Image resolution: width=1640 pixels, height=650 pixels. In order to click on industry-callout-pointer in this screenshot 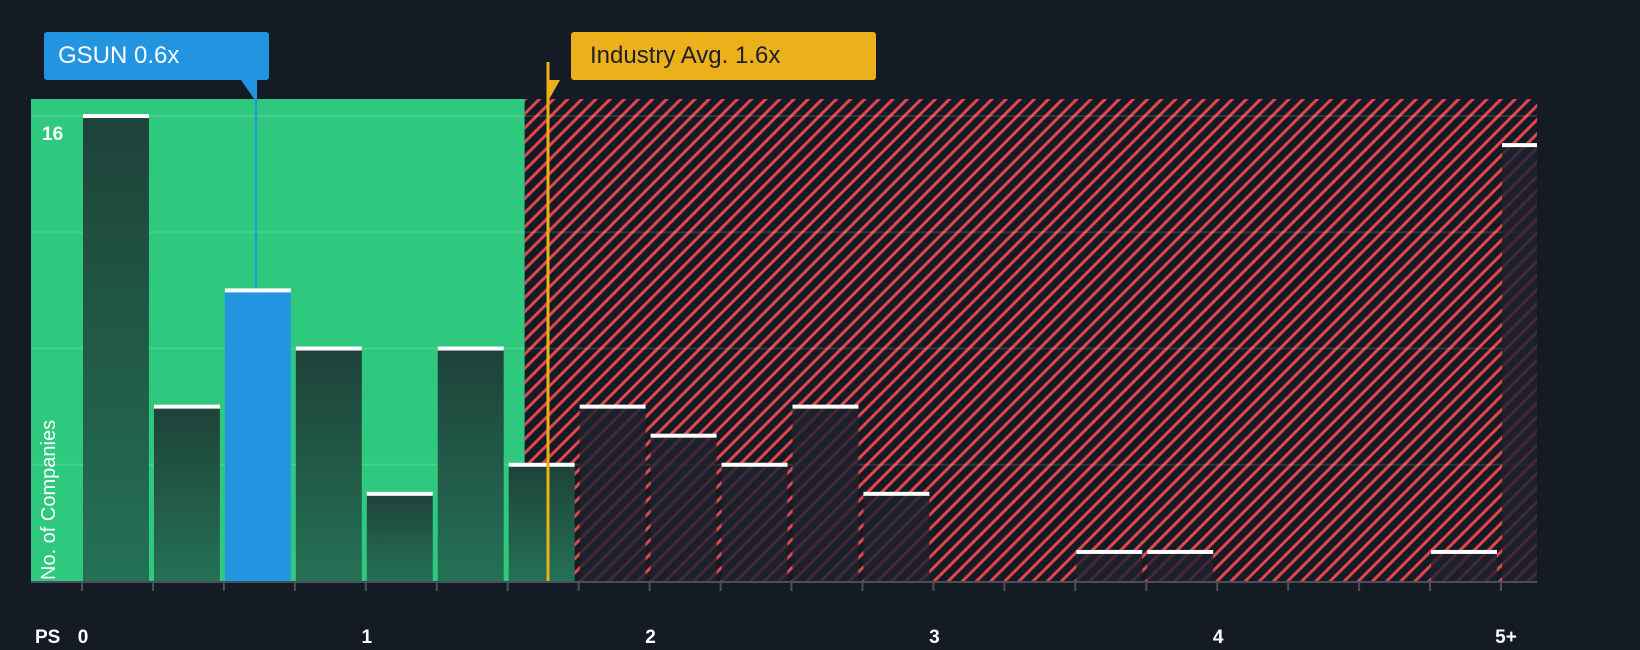, I will do `click(553, 91)`.